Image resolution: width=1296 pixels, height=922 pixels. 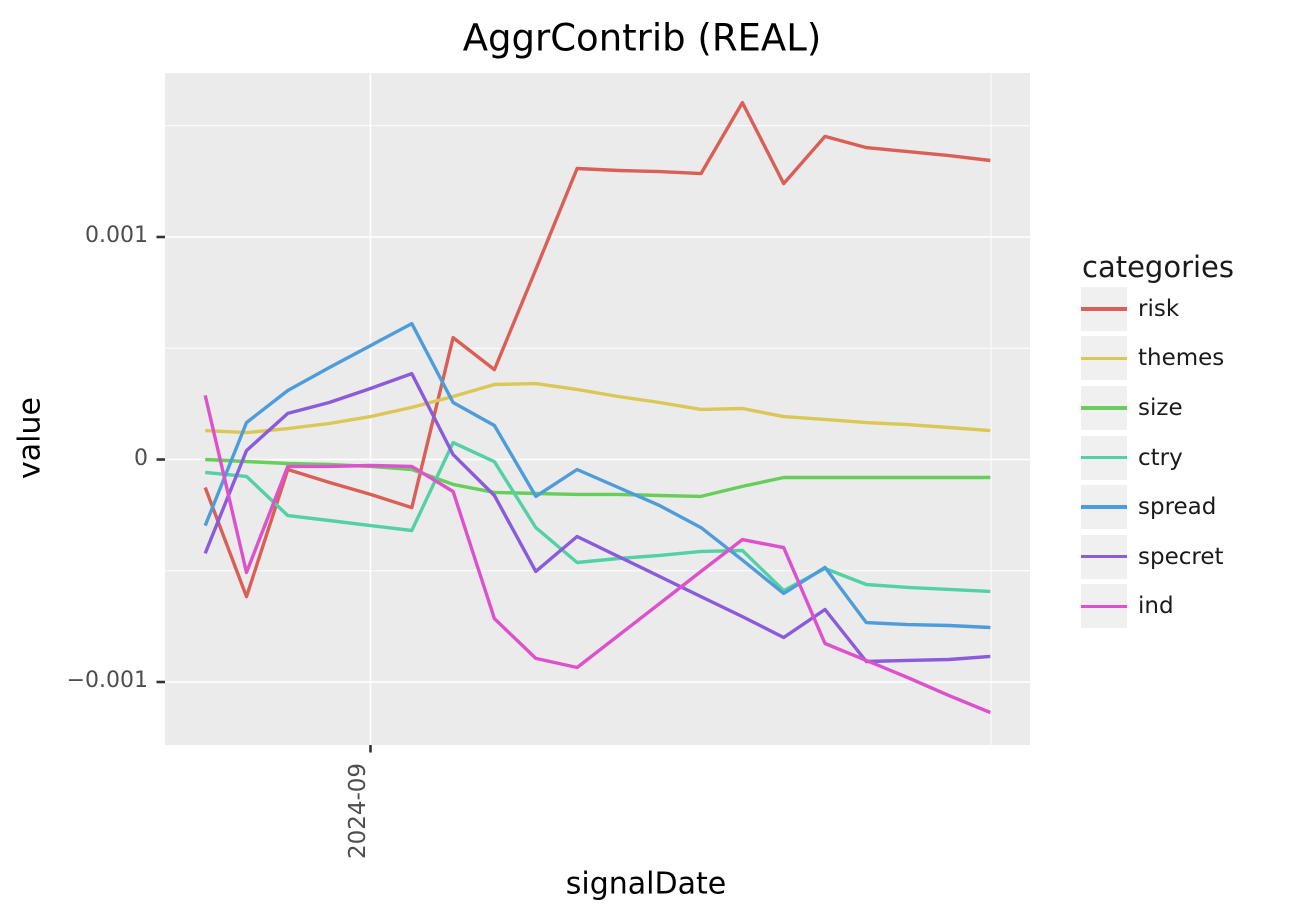 I want to click on legend-item-label: ctry, so click(x=1160, y=457).